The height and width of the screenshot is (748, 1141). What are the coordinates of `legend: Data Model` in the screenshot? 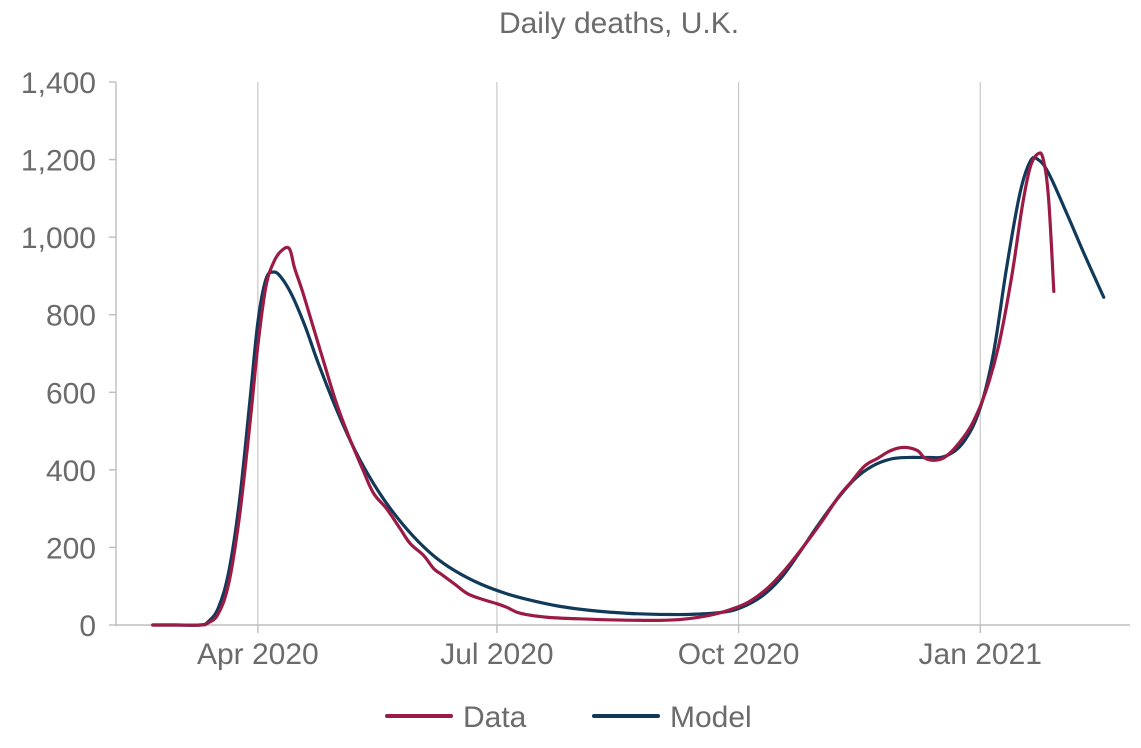 It's located at (568, 717).